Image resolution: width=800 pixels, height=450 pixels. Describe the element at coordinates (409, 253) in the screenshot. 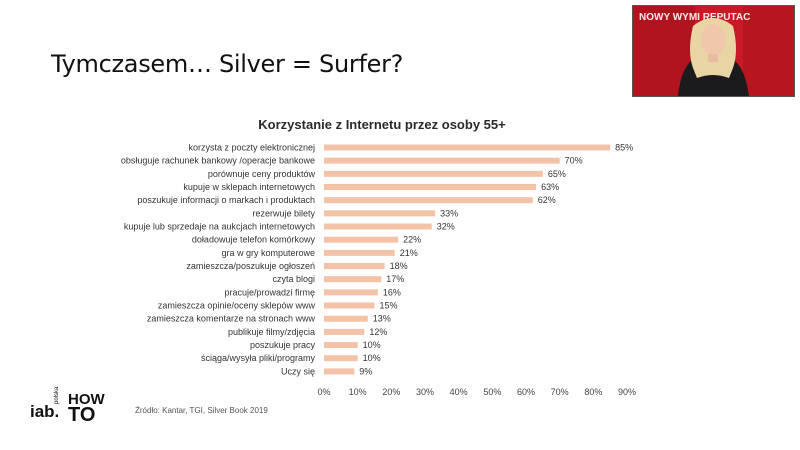

I see `value-label: 21%` at that location.